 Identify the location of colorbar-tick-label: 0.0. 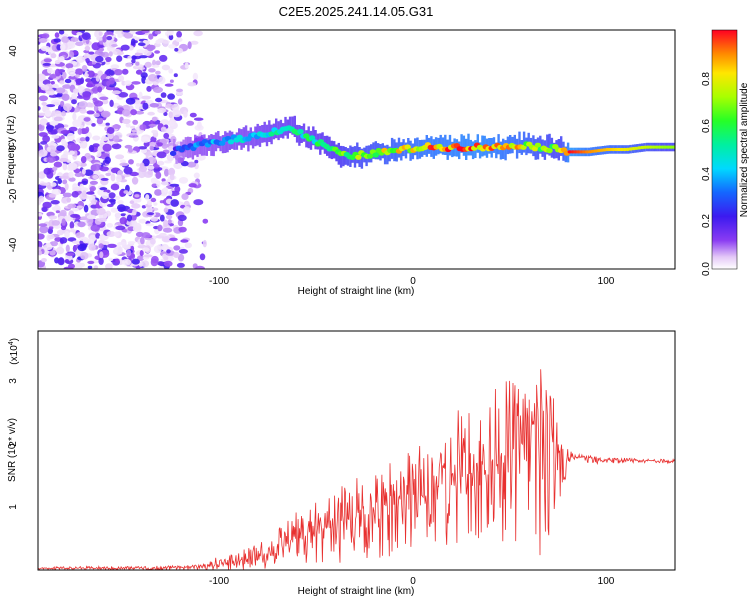
(706, 269).